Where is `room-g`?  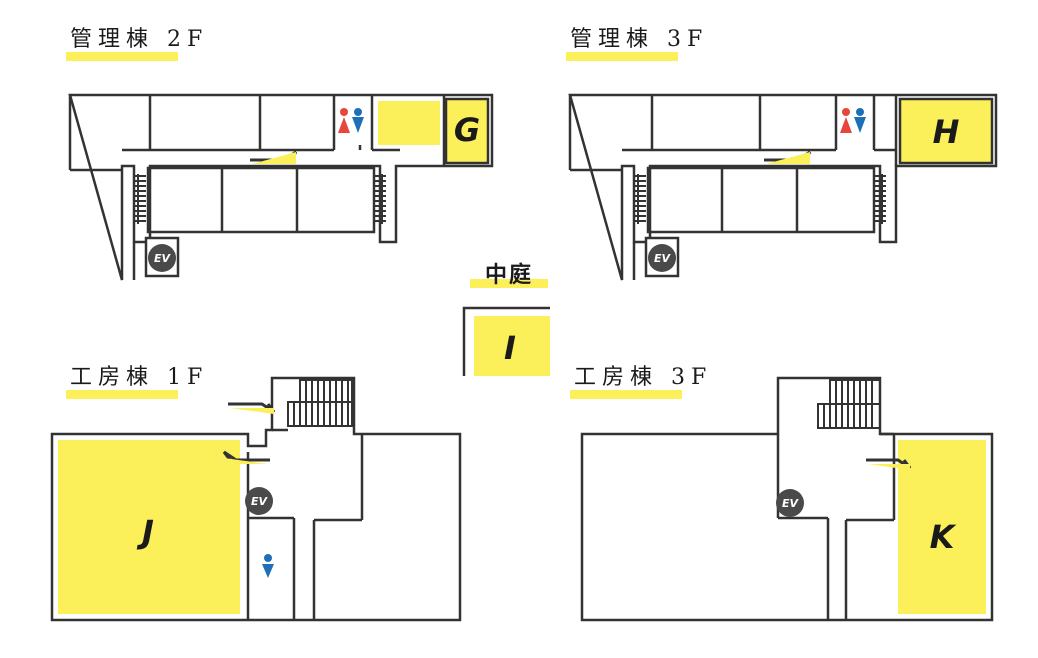 room-g is located at coordinates (467, 131).